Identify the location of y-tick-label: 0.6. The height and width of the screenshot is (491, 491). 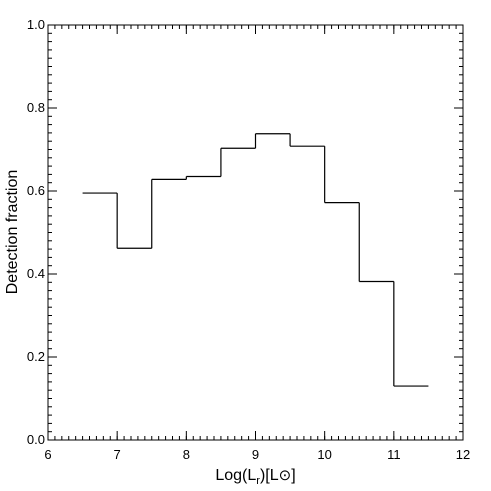
(36, 190).